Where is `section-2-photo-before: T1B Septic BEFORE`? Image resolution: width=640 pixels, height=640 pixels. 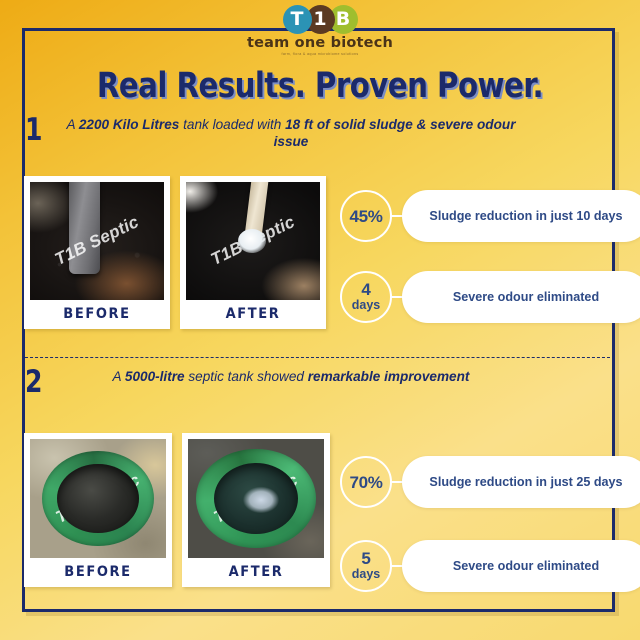
section-2-photo-before: T1B Septic BEFORE is located at coordinates (98, 510).